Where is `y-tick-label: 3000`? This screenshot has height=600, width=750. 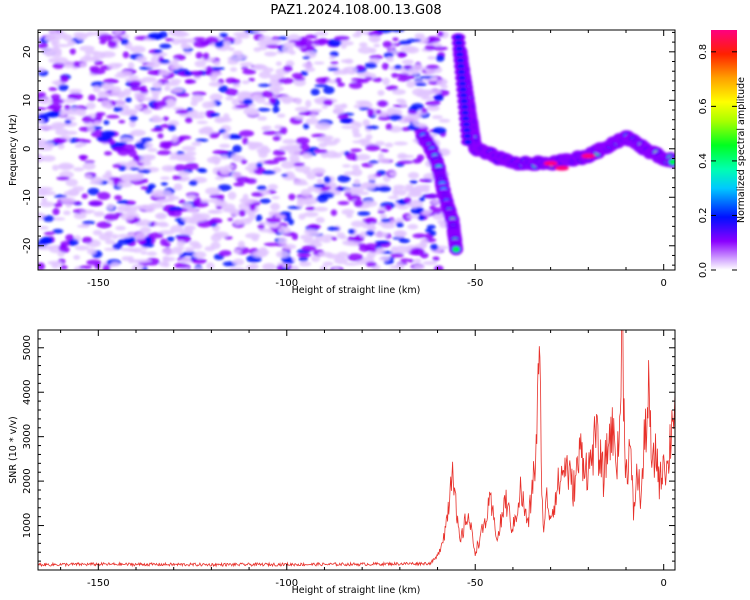 y-tick-label: 3000 is located at coordinates (27, 436).